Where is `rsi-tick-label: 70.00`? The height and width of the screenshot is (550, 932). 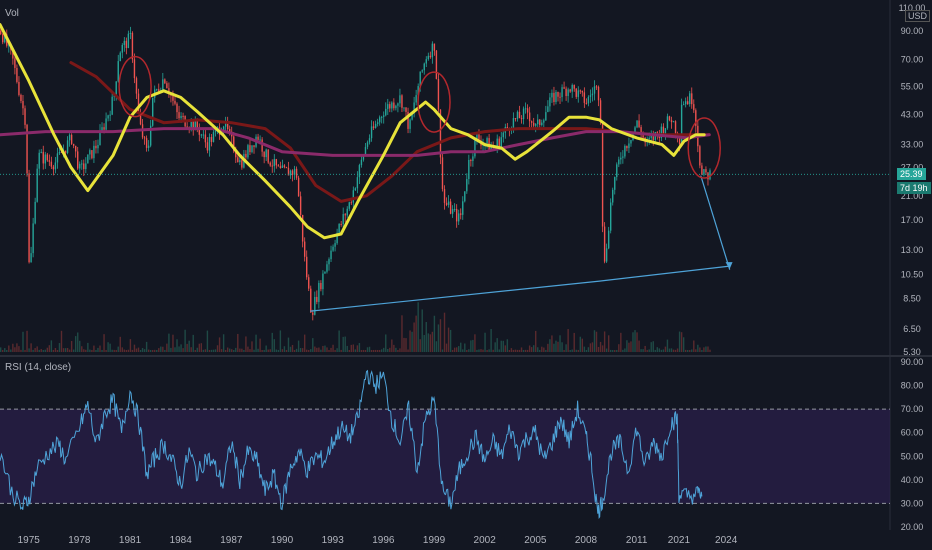 rsi-tick-label: 70.00 is located at coordinates (912, 409).